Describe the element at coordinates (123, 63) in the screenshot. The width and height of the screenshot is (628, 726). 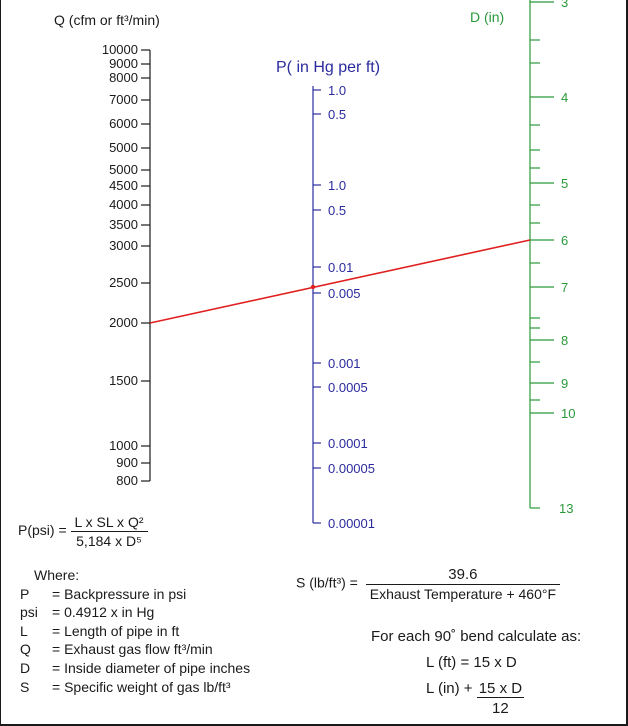
I see `q-axis-tick-label: 9000` at that location.